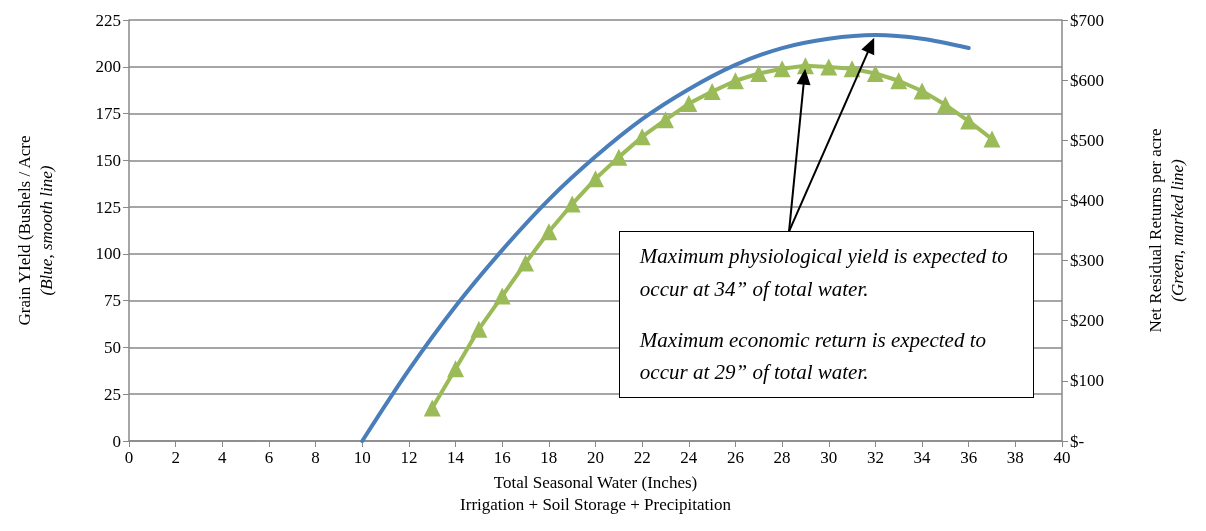 The width and height of the screenshot is (1206, 531). What do you see at coordinates (108, 160) in the screenshot?
I see `y-tick-label: 150` at bounding box center [108, 160].